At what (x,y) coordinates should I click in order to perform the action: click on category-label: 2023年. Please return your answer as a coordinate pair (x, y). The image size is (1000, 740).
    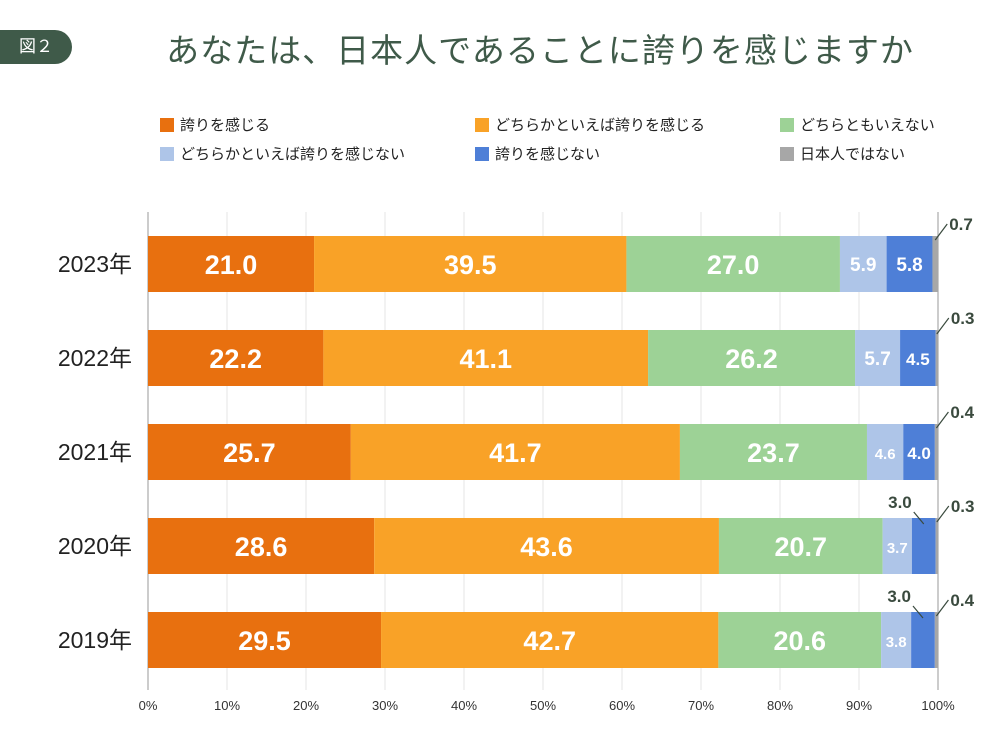
    Looking at the image, I should click on (95, 264).